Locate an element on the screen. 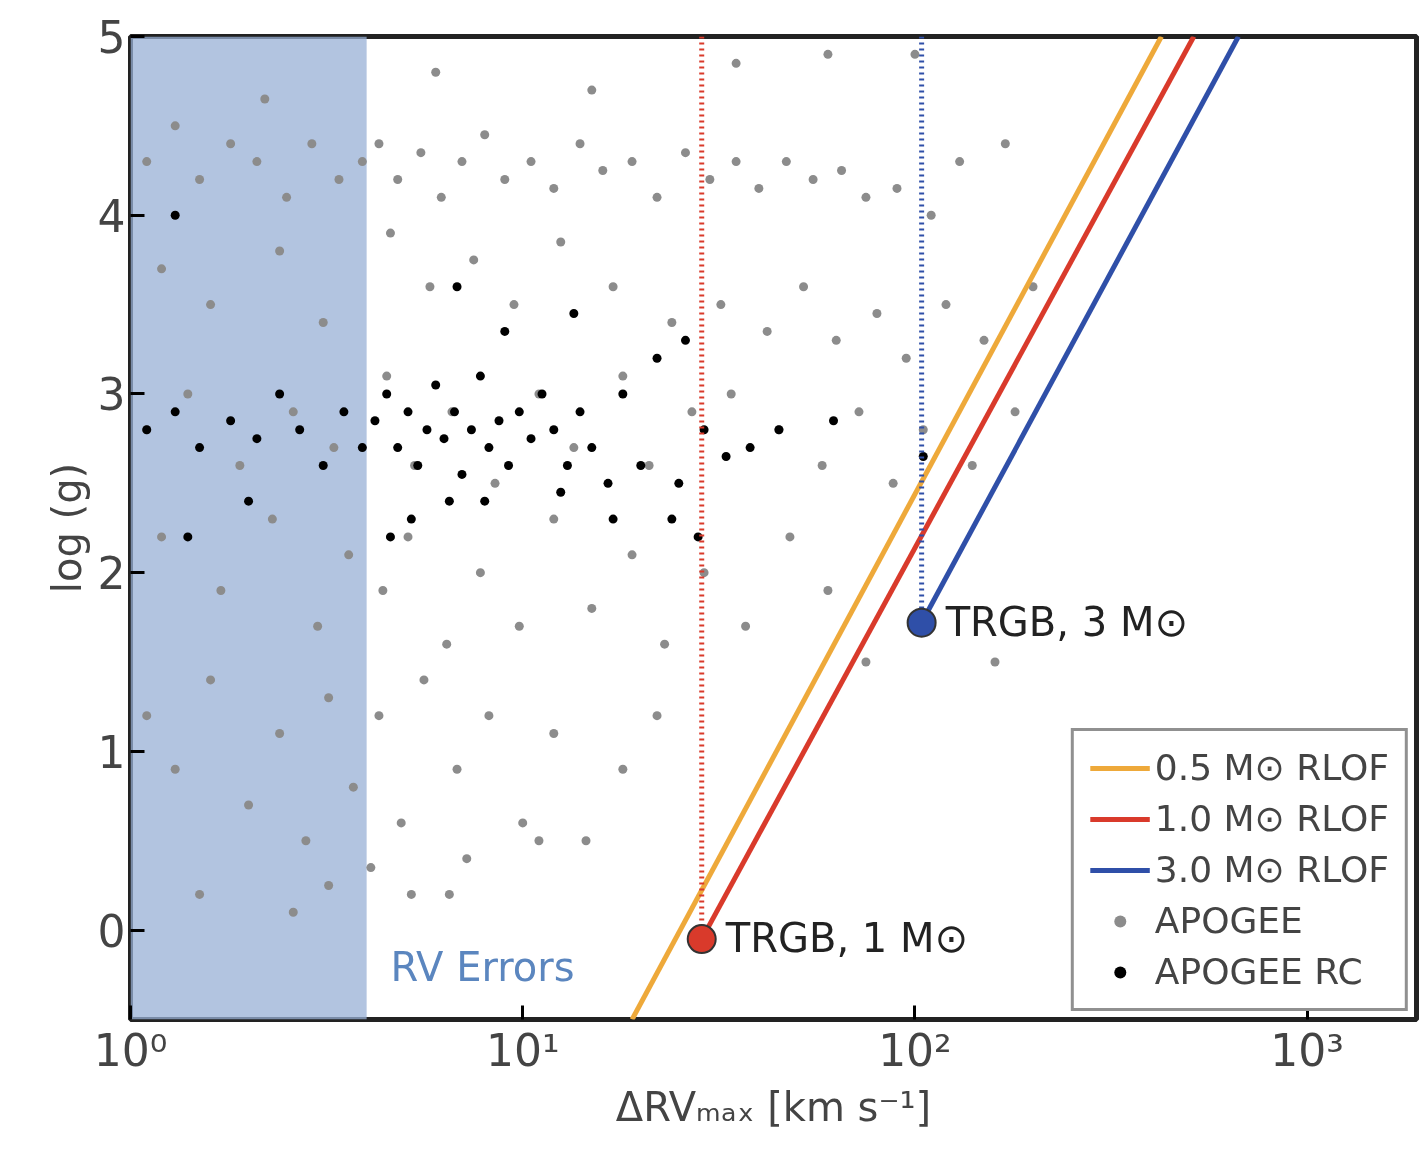 The height and width of the screenshot is (1169, 1424). x-axis-title: ΔRVₘₐₓ [km s⁻¹] is located at coordinates (773, 1106).